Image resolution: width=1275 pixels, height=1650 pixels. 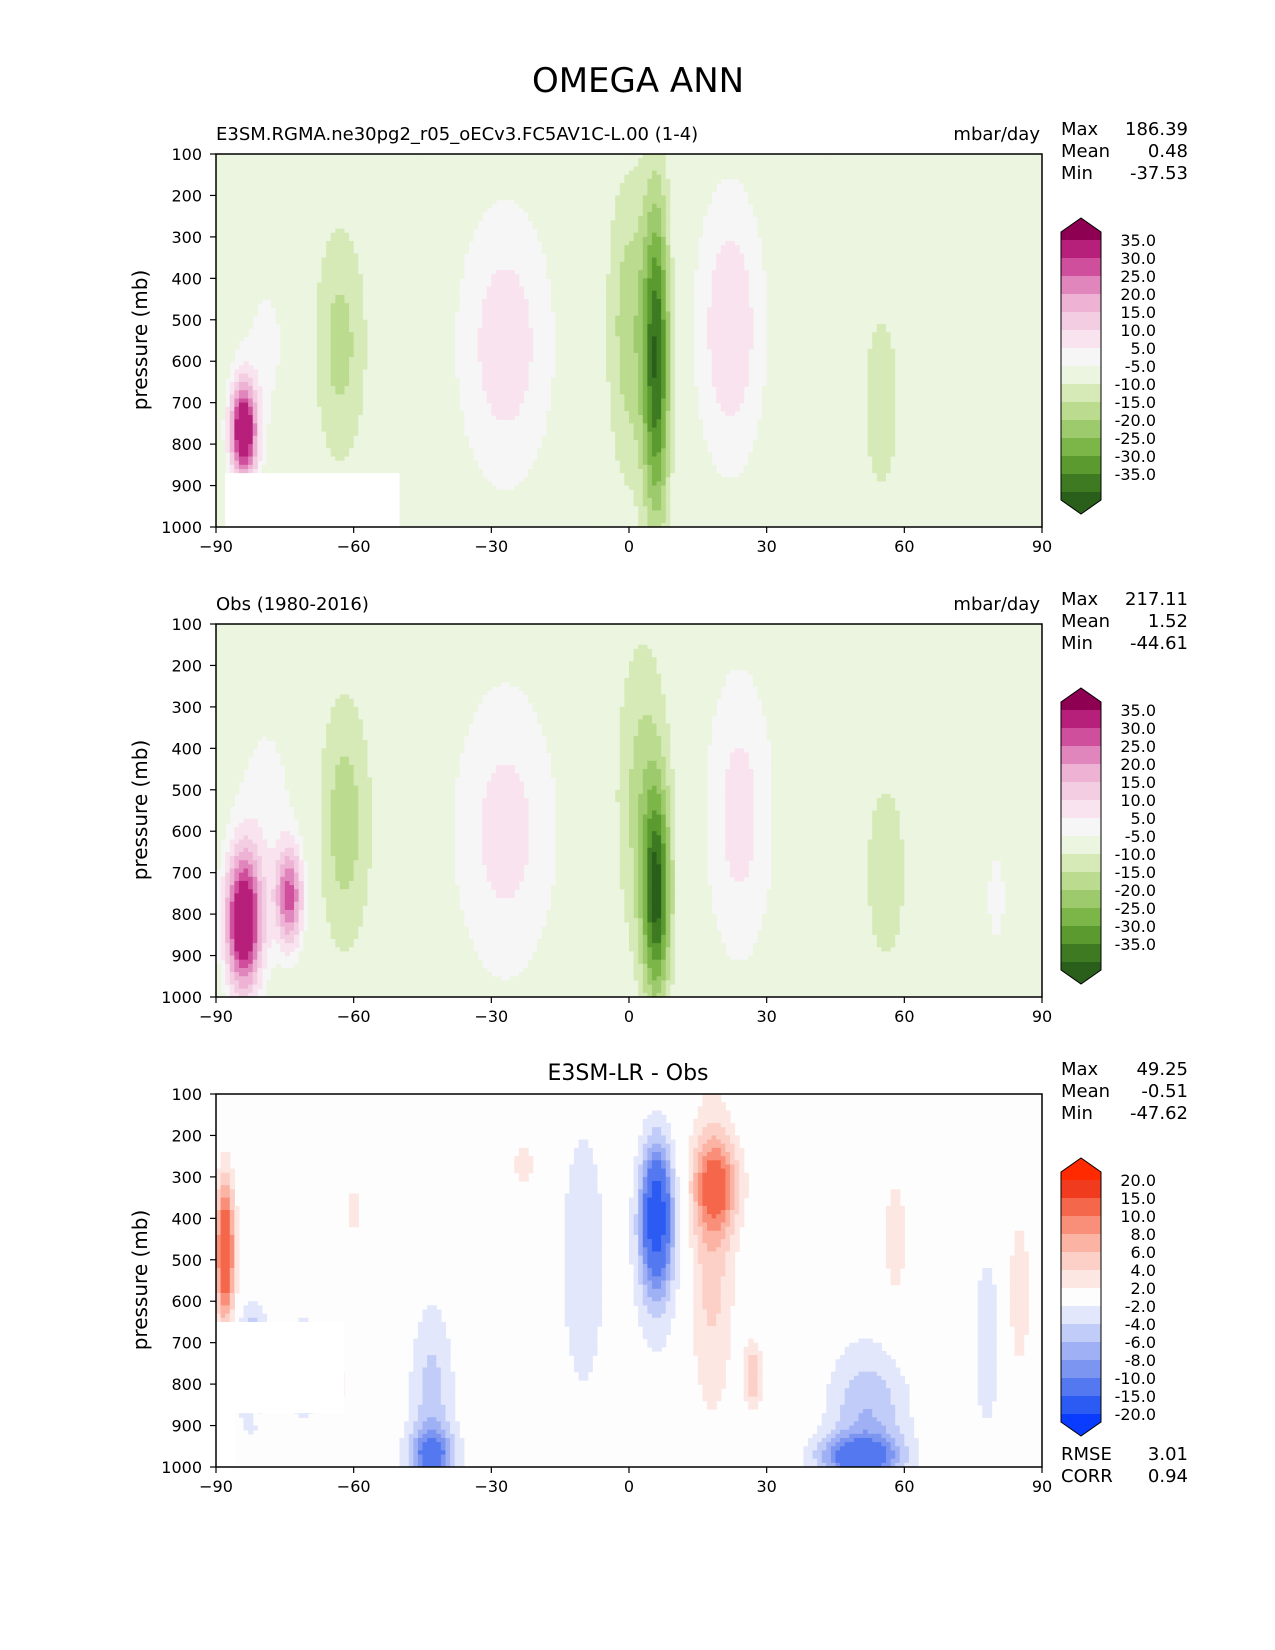 I want to click on stat-max-value-test: 186.39, so click(x=1156, y=129).